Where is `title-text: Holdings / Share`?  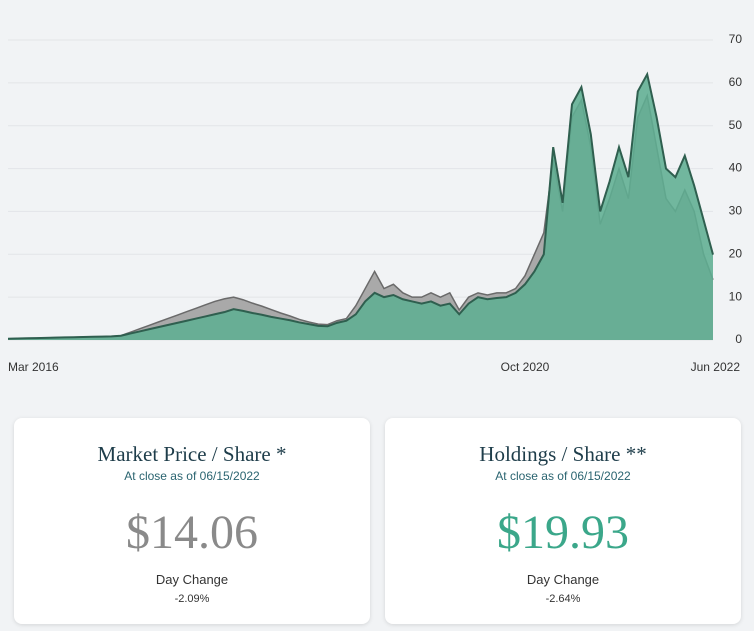 title-text: Holdings / Share is located at coordinates (550, 454).